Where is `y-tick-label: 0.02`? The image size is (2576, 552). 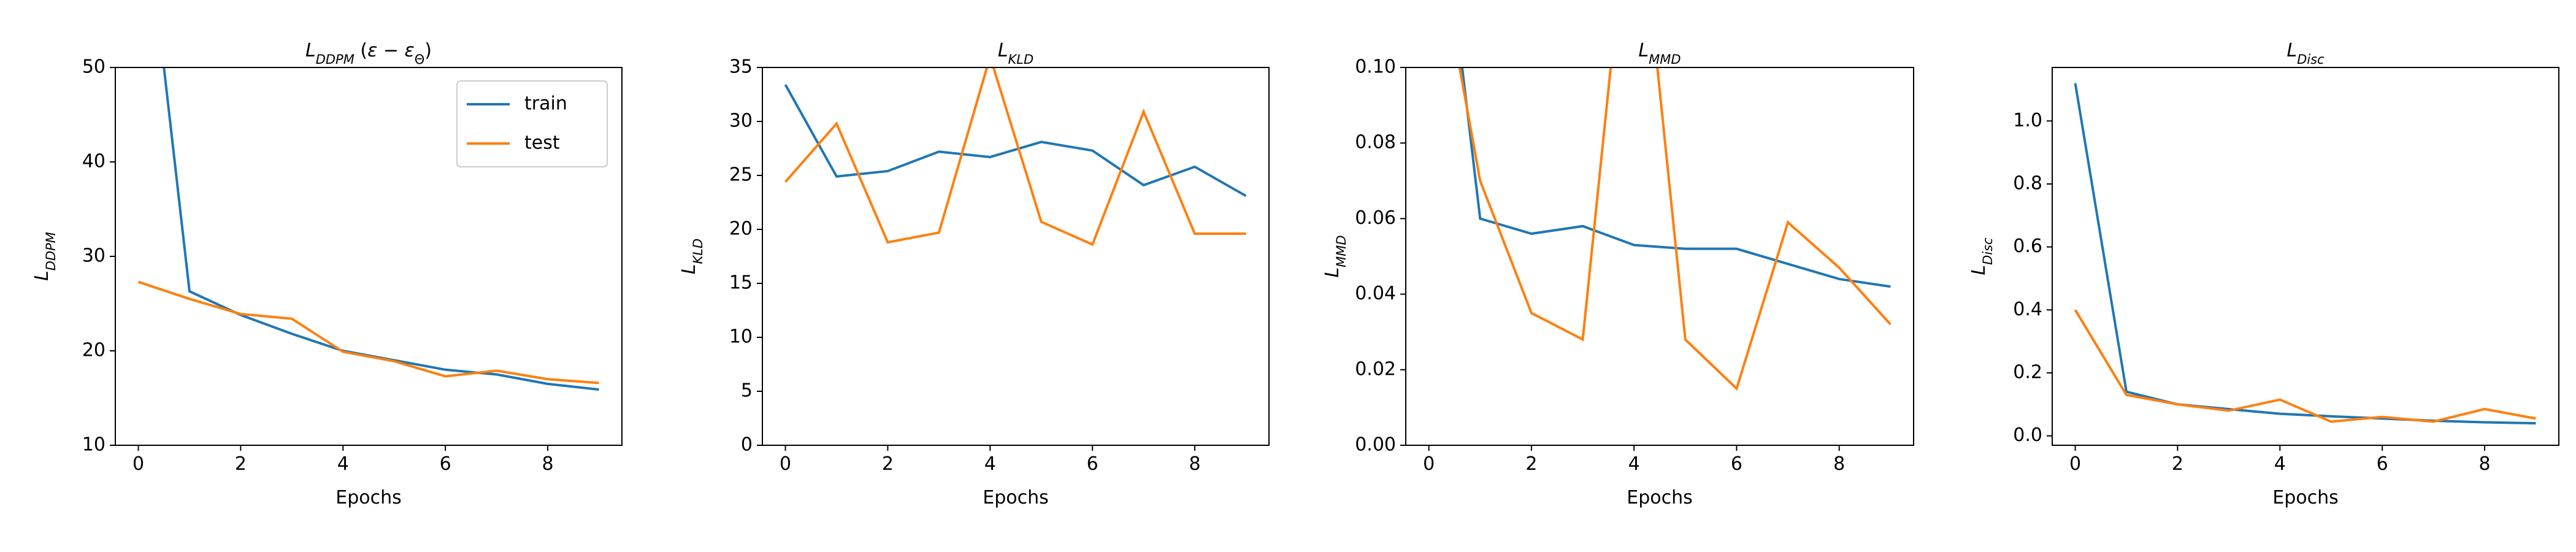 y-tick-label: 0.02 is located at coordinates (1375, 369).